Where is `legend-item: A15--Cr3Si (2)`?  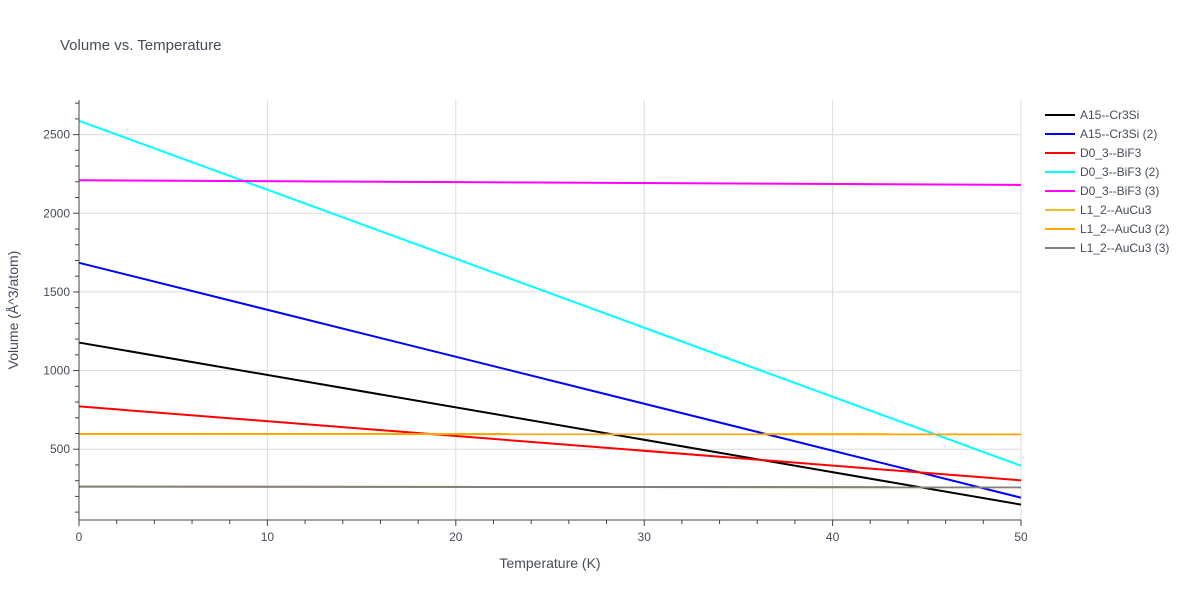
legend-item: A15--Cr3Si (2) is located at coordinates (1101, 134).